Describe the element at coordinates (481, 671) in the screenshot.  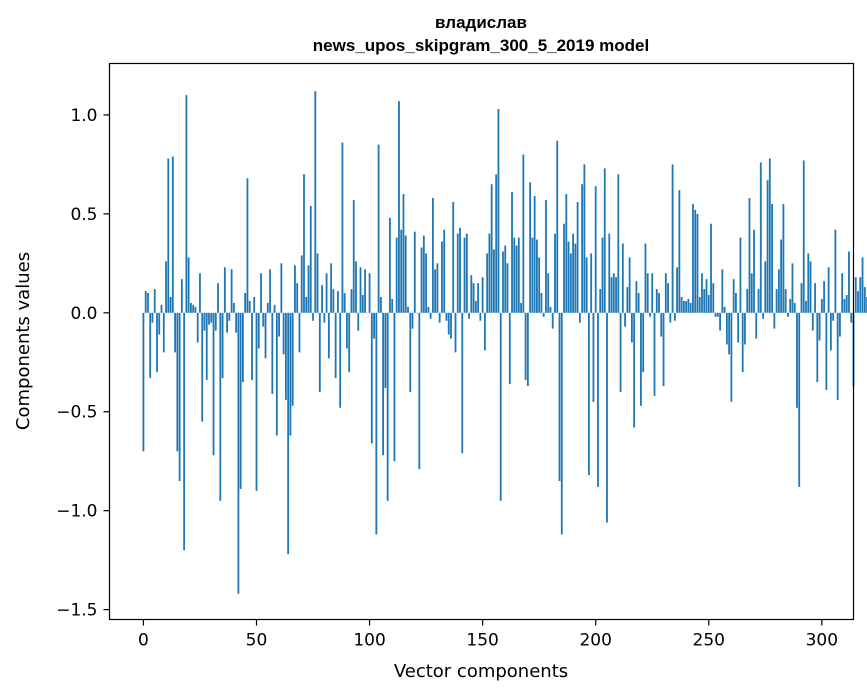
I see `x-axis-label: Vector components` at that location.